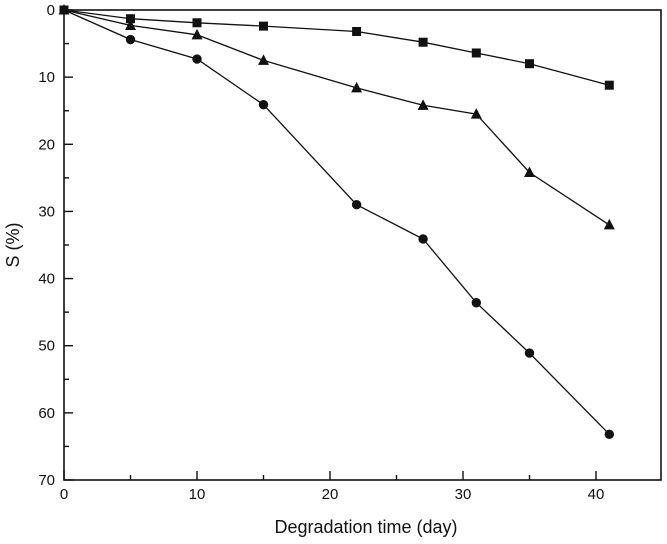 This screenshot has height=544, width=667. What do you see at coordinates (46, 144) in the screenshot?
I see `y-tick-label: 20` at bounding box center [46, 144].